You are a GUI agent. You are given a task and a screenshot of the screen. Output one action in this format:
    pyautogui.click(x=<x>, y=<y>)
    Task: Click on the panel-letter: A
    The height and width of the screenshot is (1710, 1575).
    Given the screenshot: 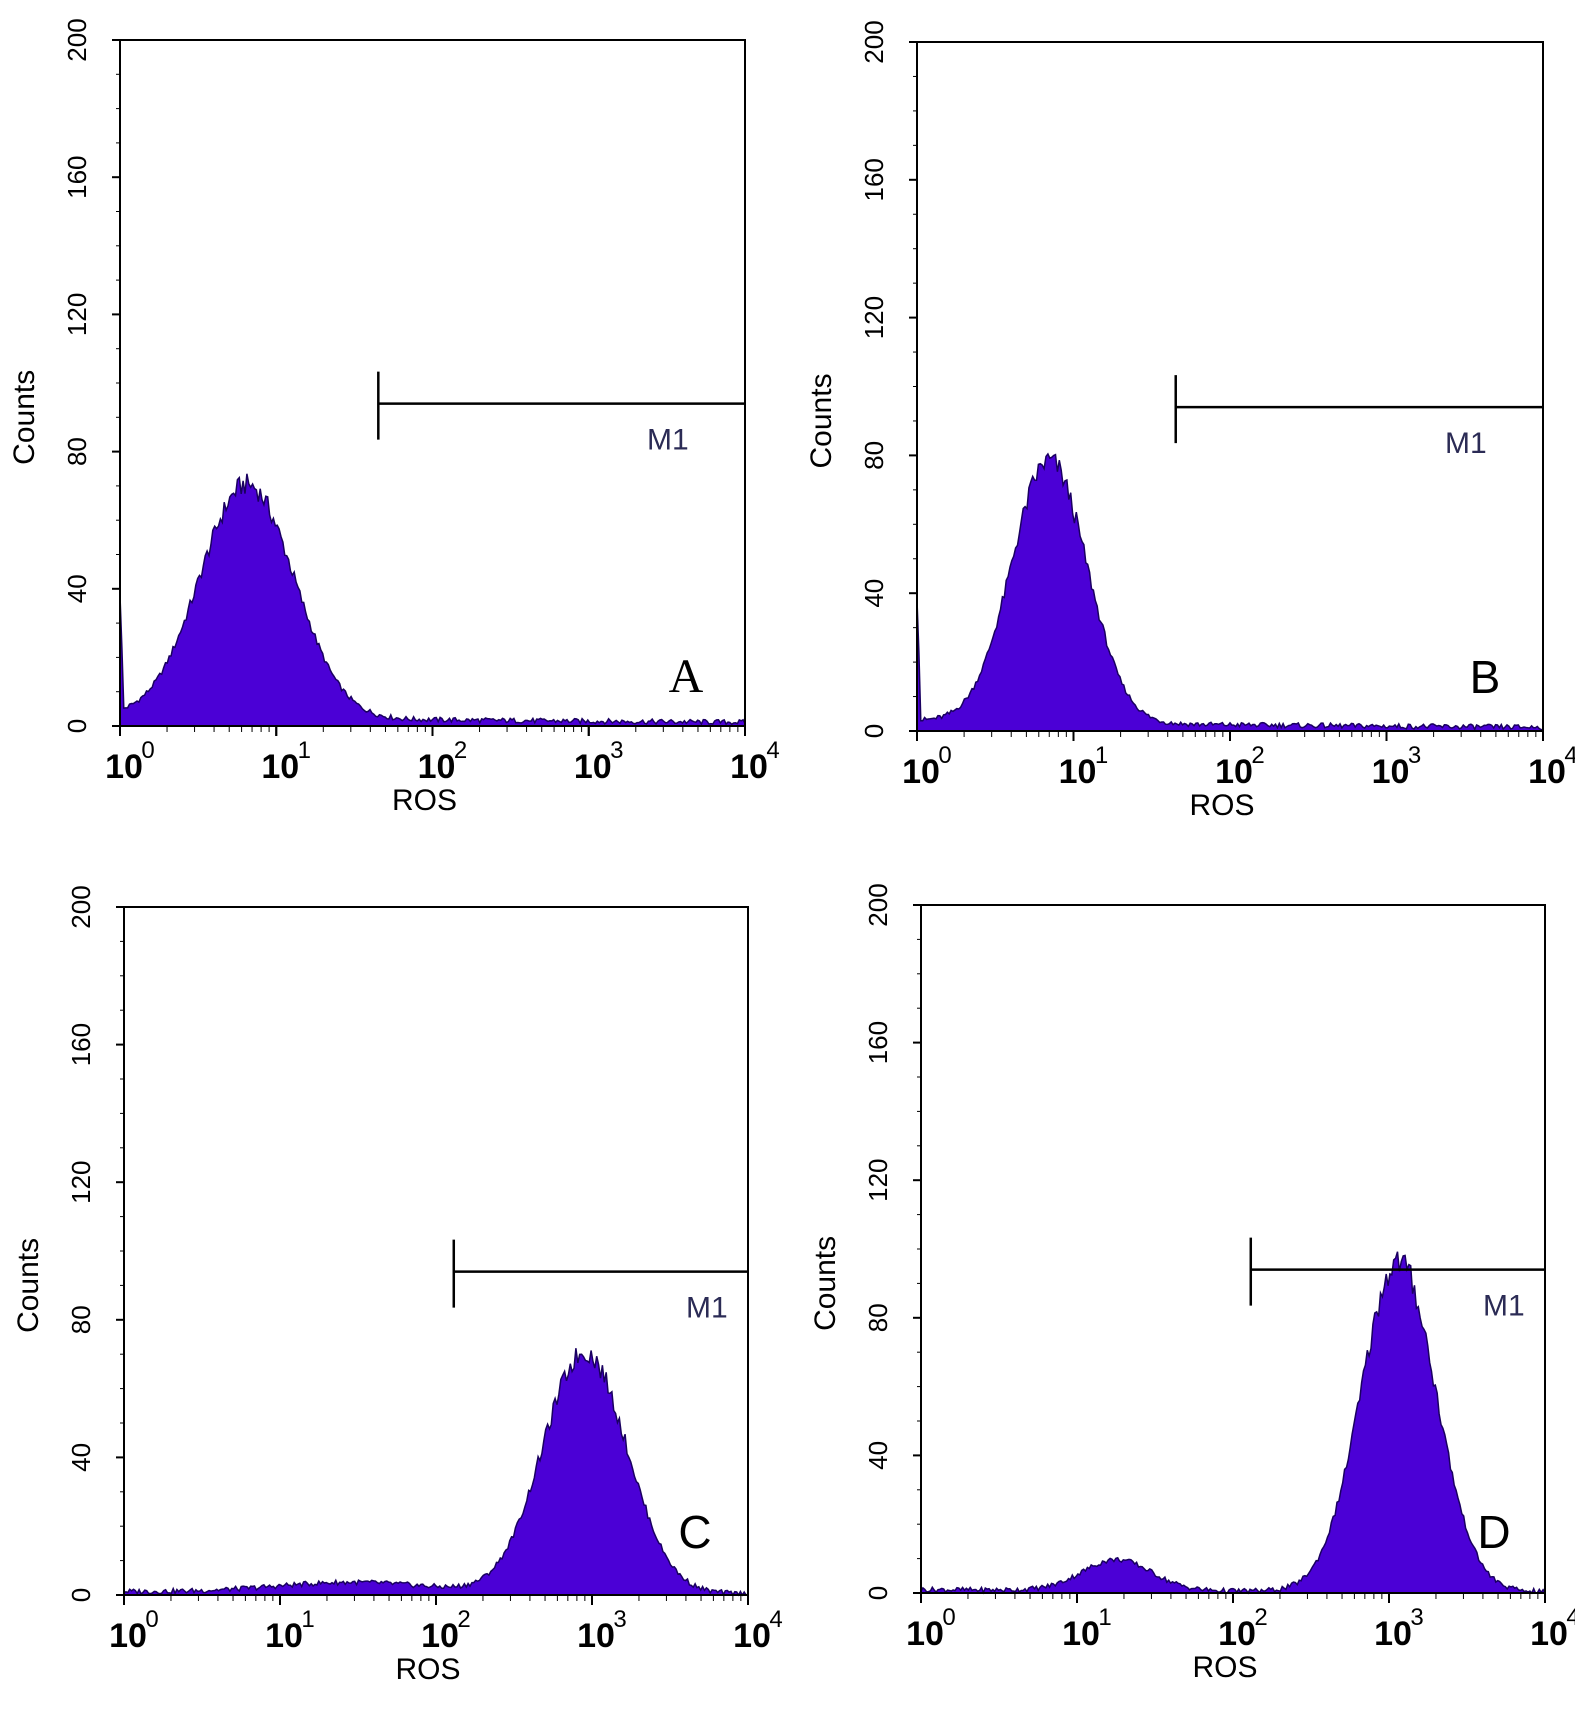 What is the action you would take?
    pyautogui.click(x=686, y=676)
    